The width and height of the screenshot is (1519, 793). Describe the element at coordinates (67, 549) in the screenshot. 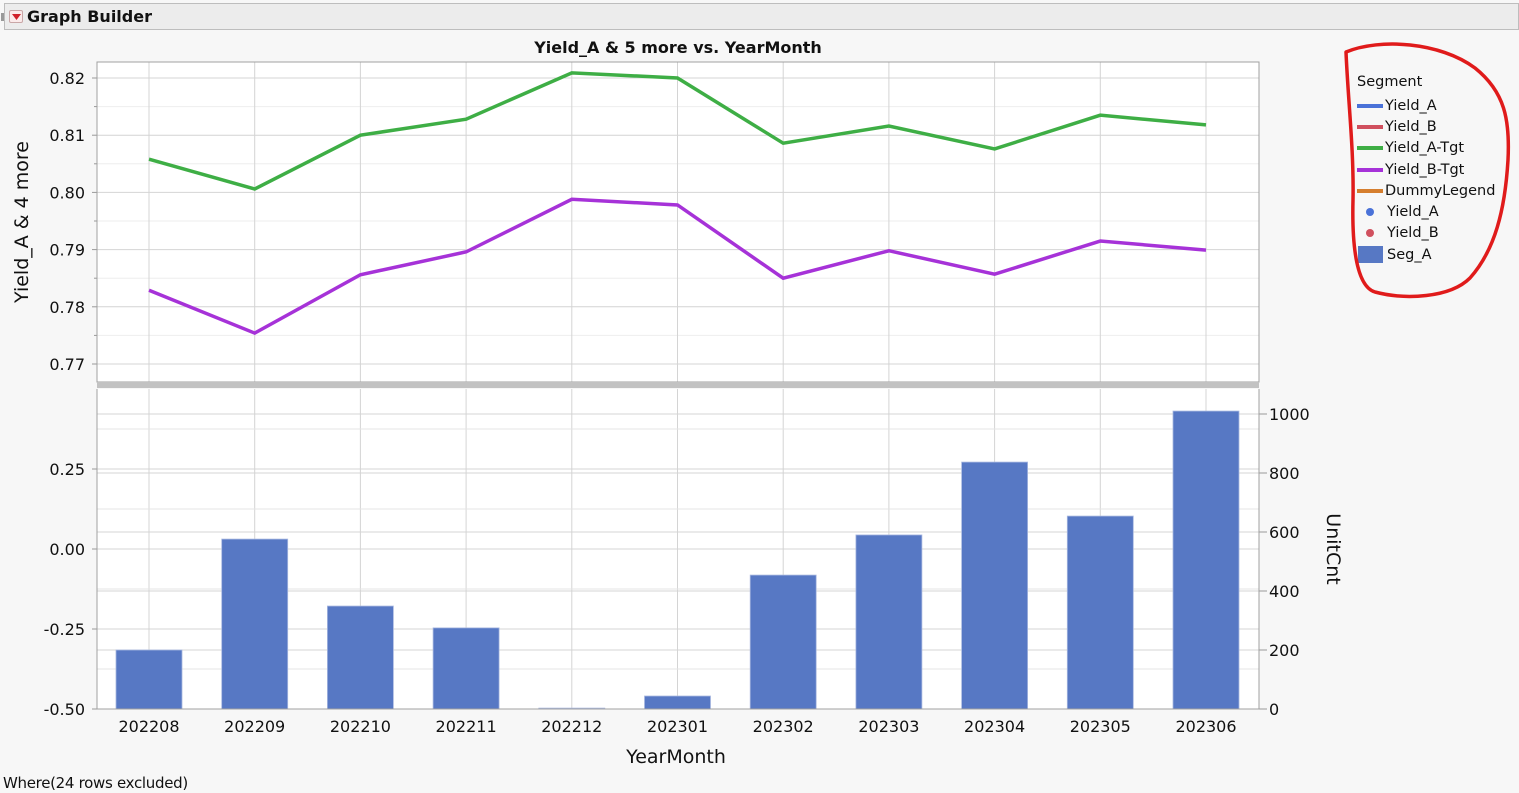

I see `bottom-left-y-tick-label: 0.00` at that location.